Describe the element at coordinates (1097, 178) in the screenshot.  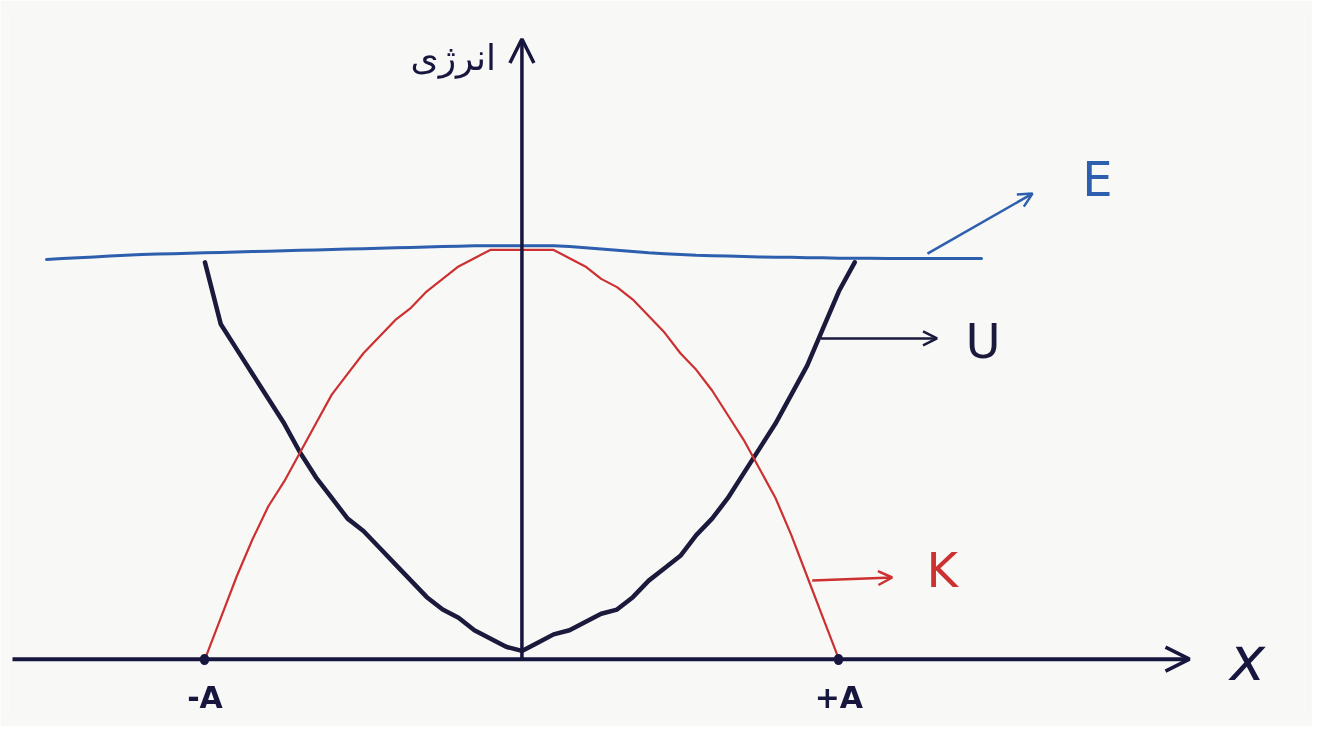
I see `legend-label: E` at that location.